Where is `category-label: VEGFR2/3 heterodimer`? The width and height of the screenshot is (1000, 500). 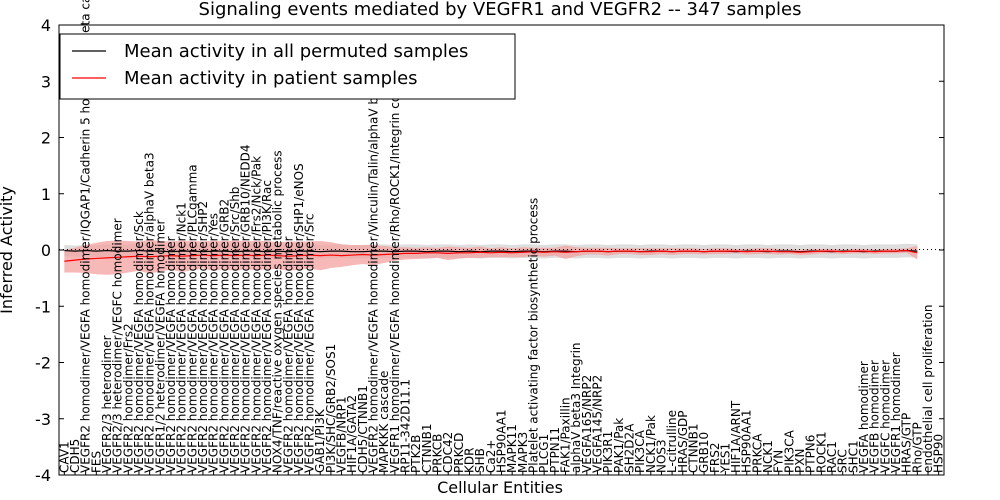
category-label: VEGFR2/3 heterodimer is located at coordinates (107, 404).